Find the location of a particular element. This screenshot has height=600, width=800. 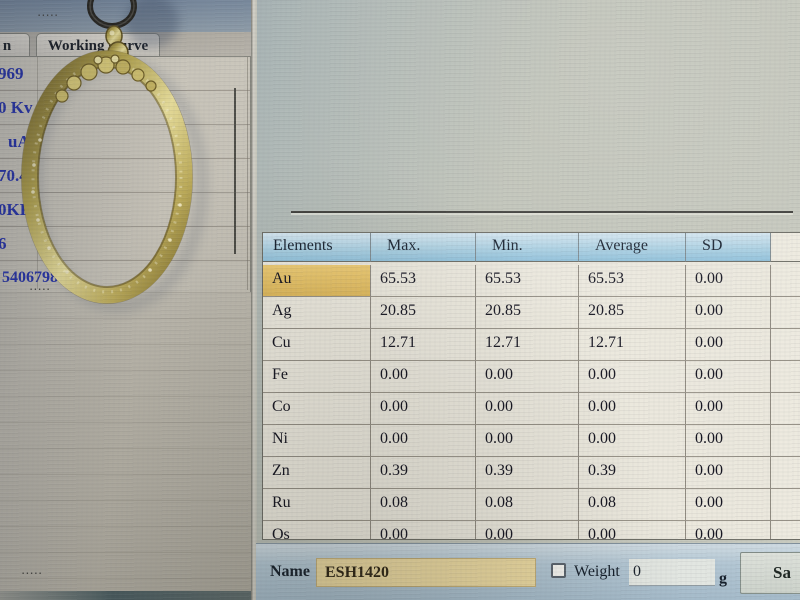

max-cell: 0.08 is located at coordinates (423, 505).